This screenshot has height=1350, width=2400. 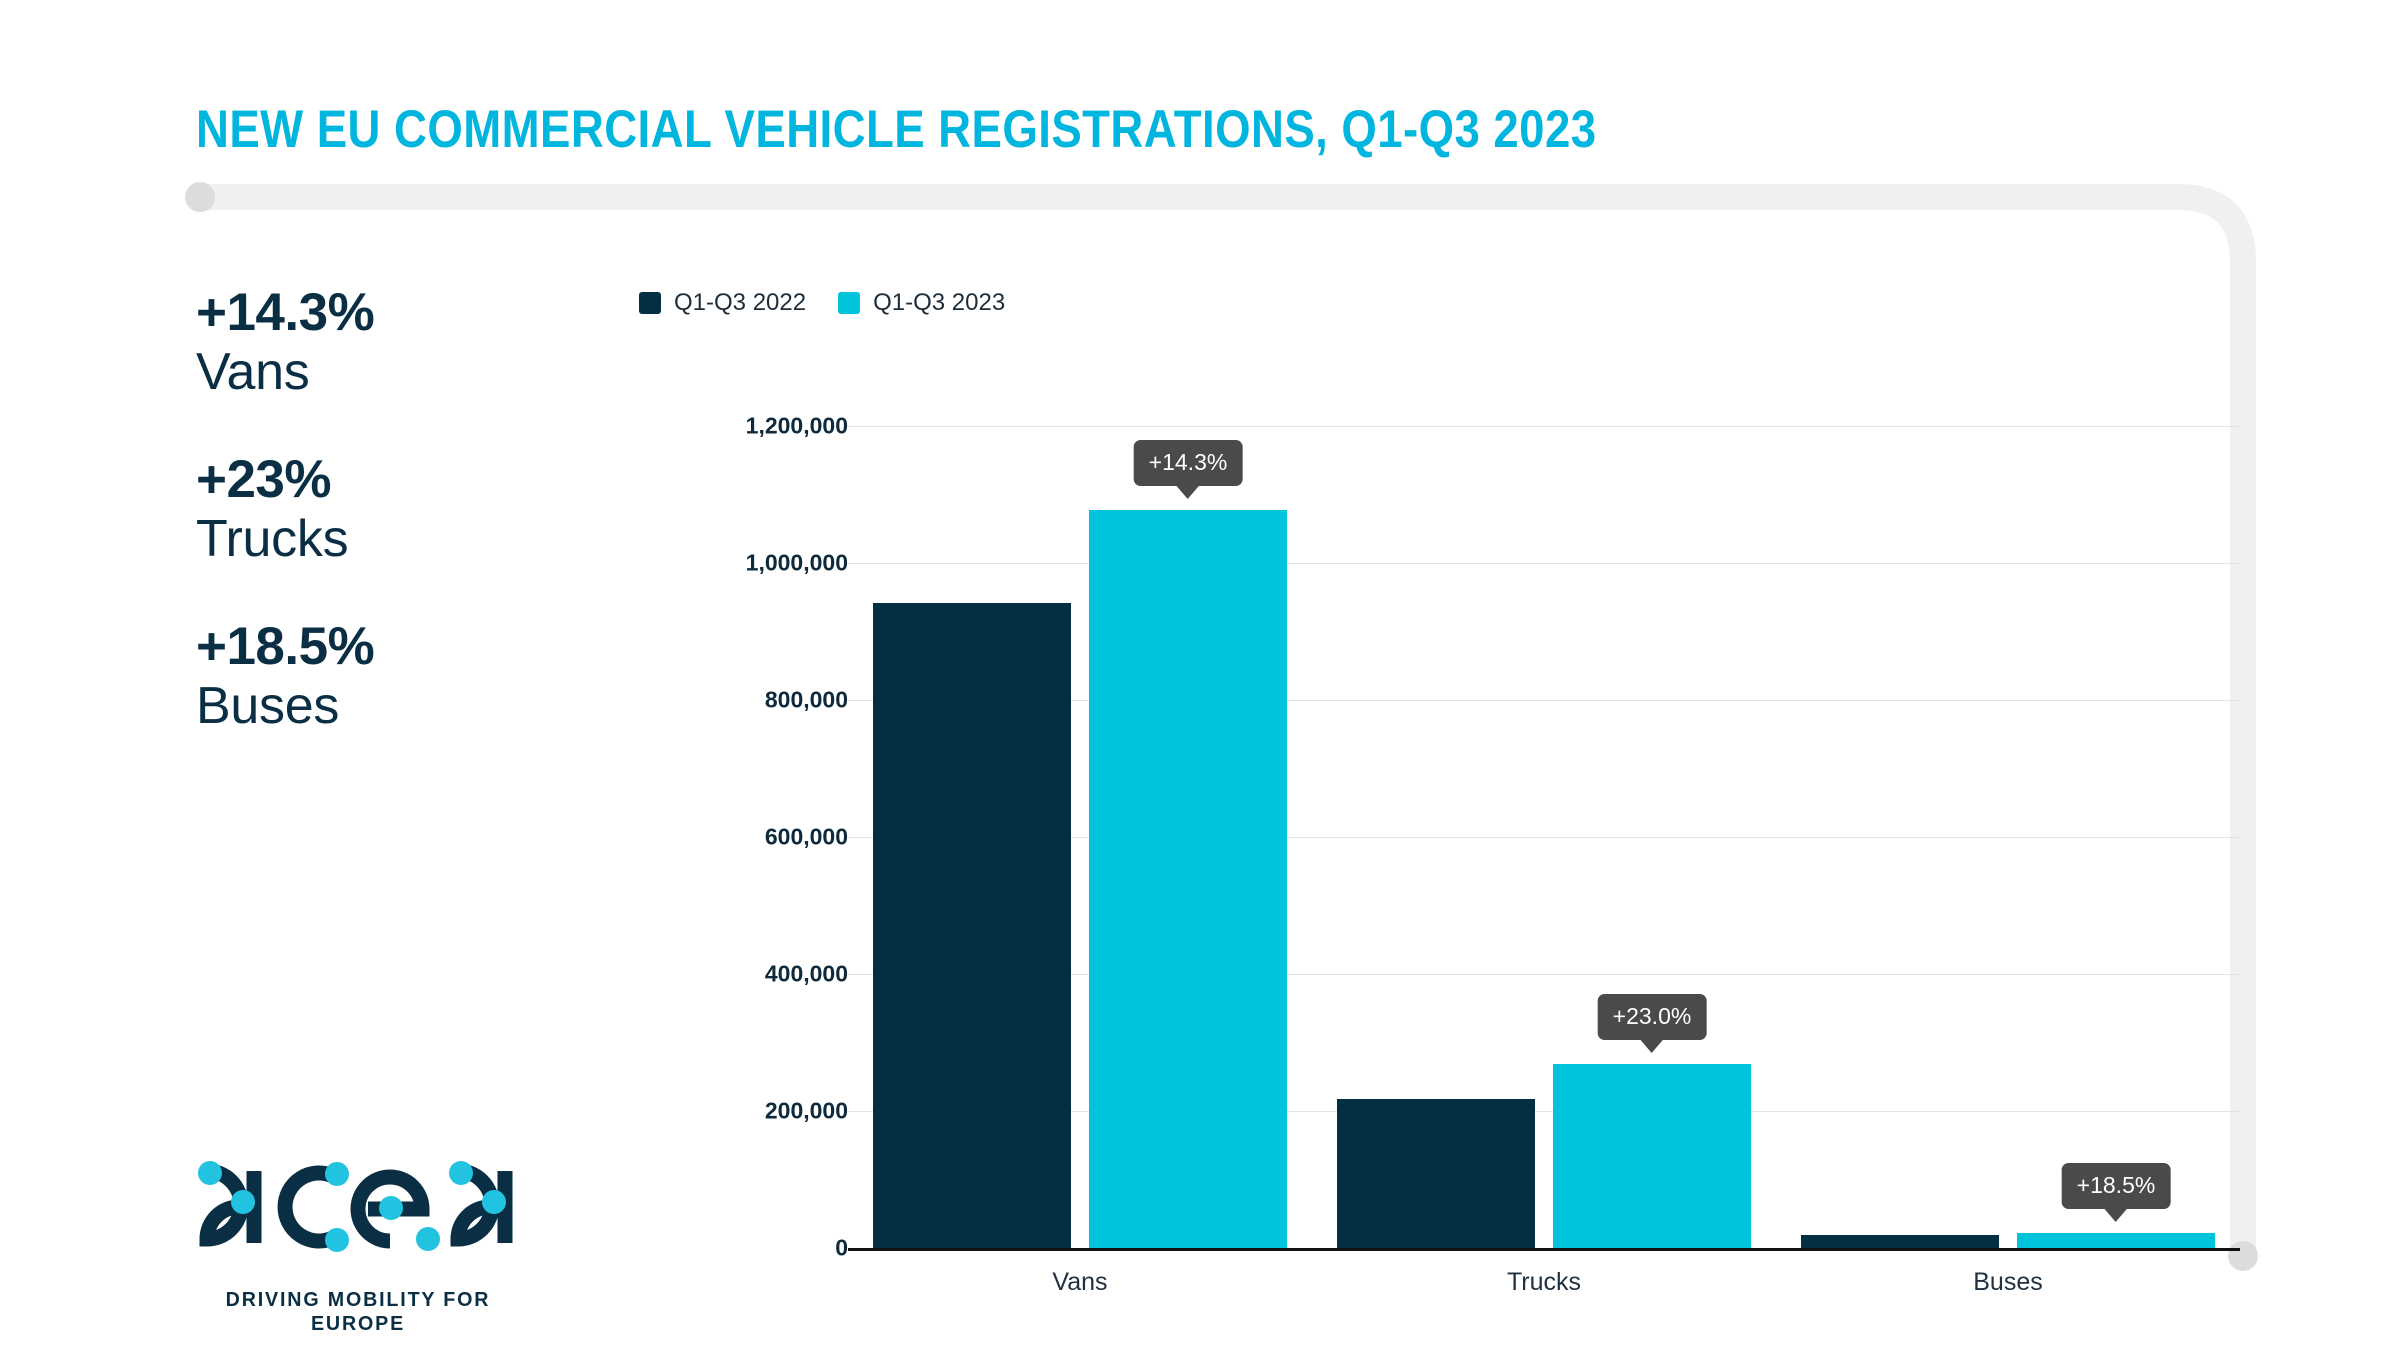 I want to click on y-tick-label: 800,000, so click(x=806, y=699).